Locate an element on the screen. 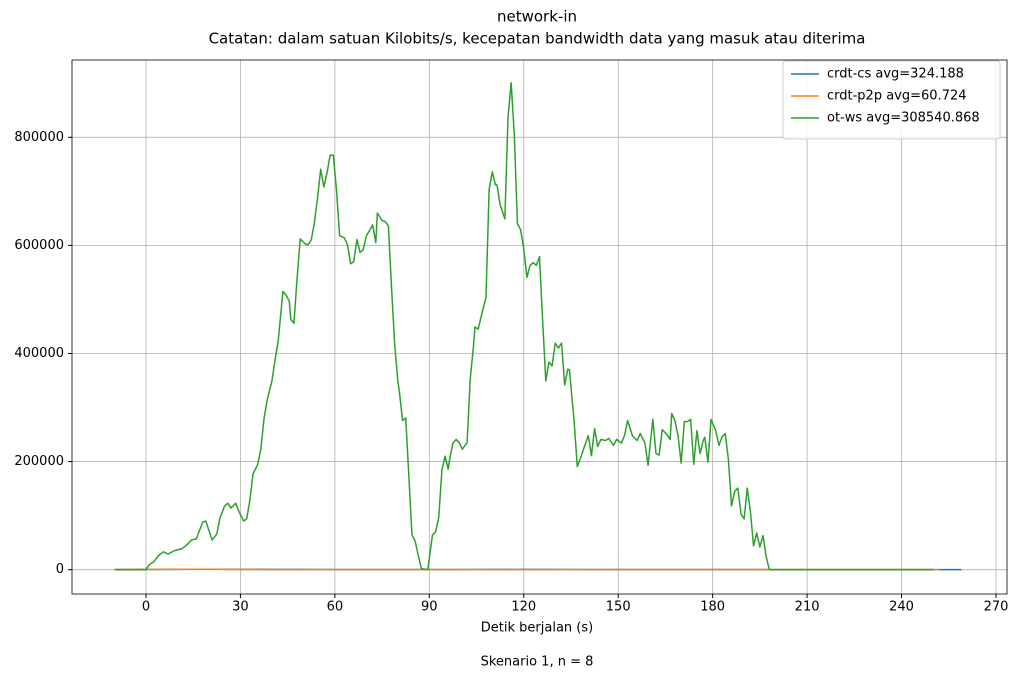 The height and width of the screenshot is (681, 1017). x-tick-label: 60 is located at coordinates (335, 607).